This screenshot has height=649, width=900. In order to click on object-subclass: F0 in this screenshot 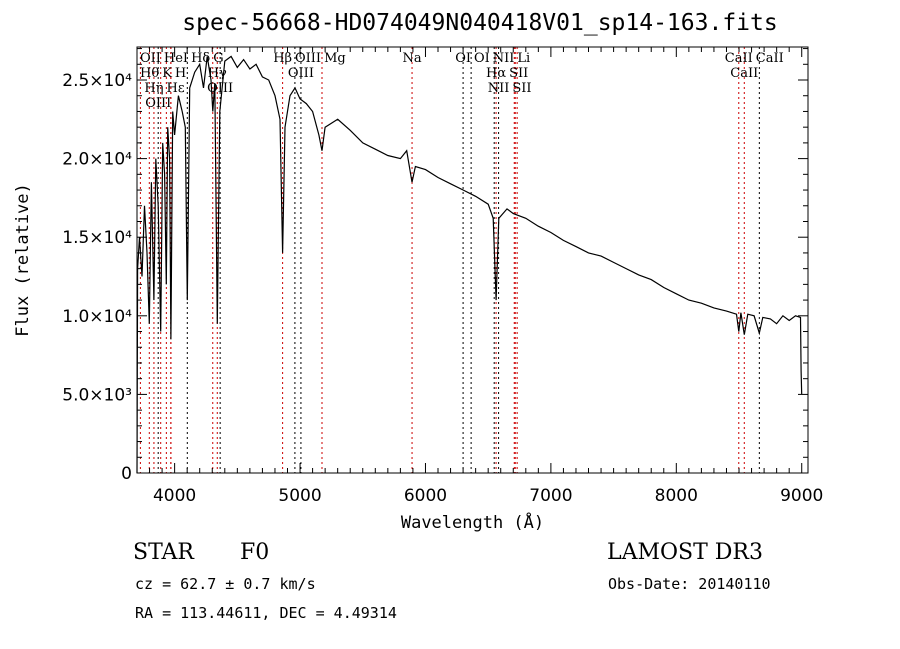, I will do `click(255, 552)`.